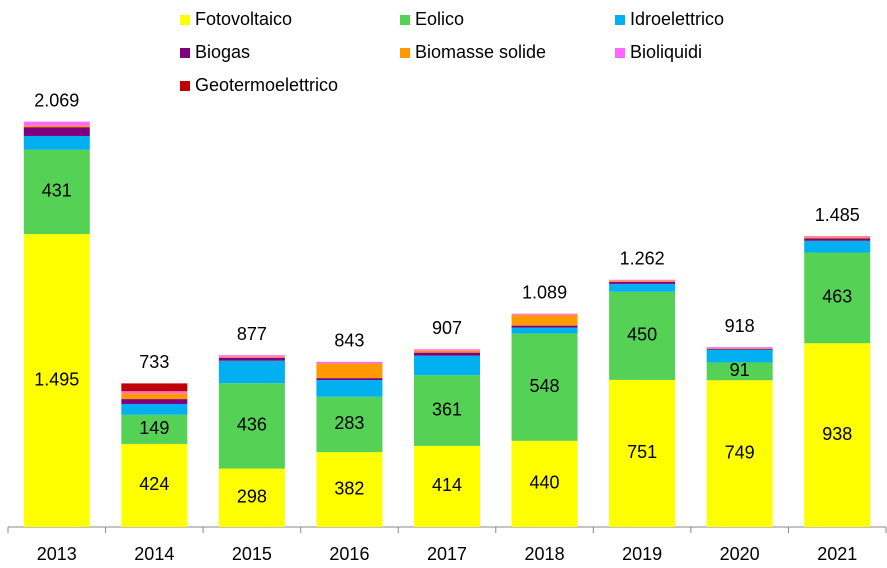 This screenshot has width=887, height=568. Describe the element at coordinates (740, 554) in the screenshot. I see `x-tick-label: 2020` at that location.